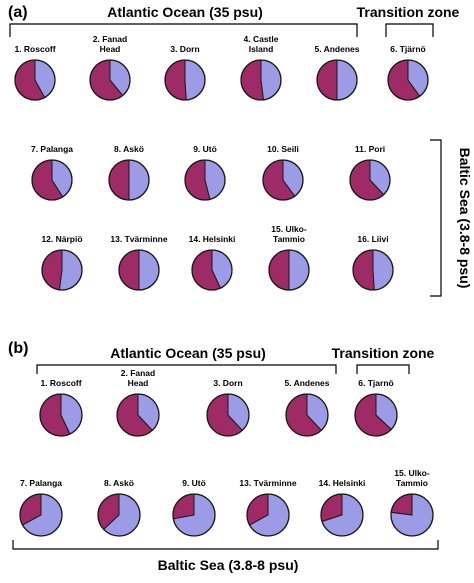 This screenshot has height=583, width=474. What do you see at coordinates (327, 80) in the screenshot?
I see `pie-a-5-slice-primary` at bounding box center [327, 80].